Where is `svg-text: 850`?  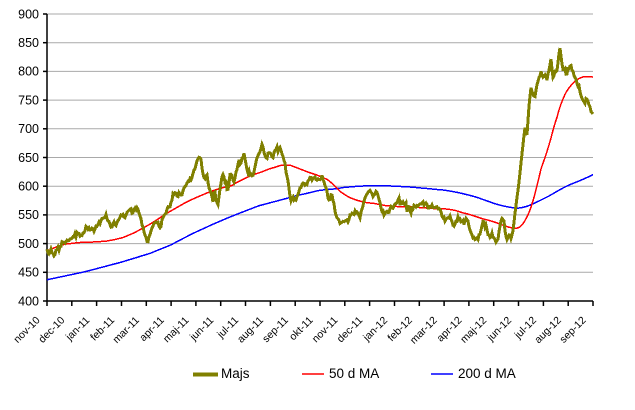
svg-text: 850 is located at coordinates (28, 43).